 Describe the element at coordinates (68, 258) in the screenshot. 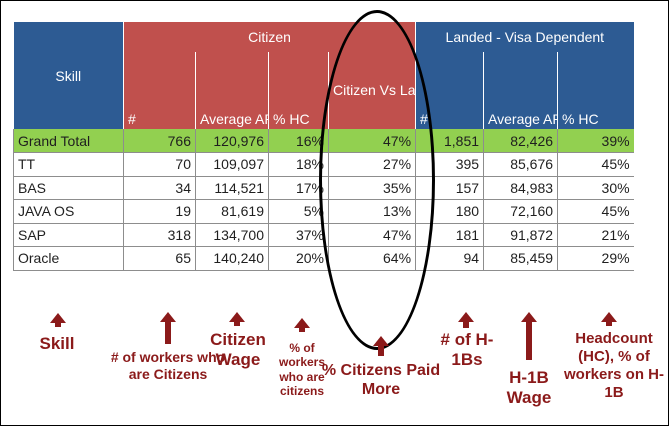

I see `skill-cell: Oracle` at that location.